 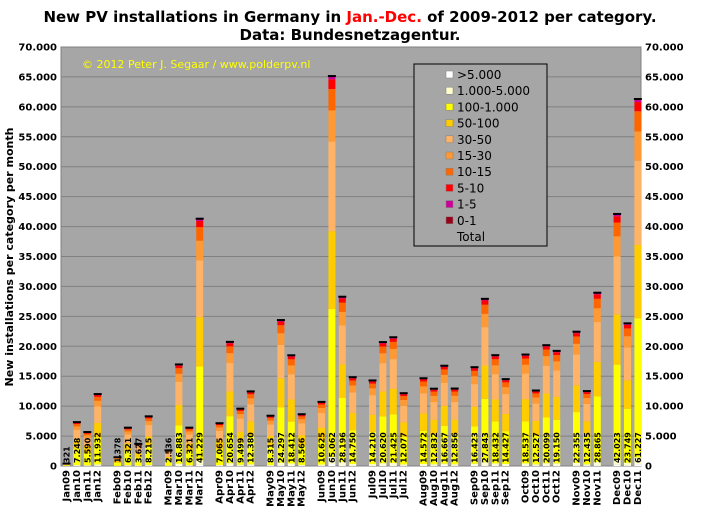 What do you see at coordinates (138, 487) in the screenshot?
I see `x-tick-label: Feb11` at bounding box center [138, 487].